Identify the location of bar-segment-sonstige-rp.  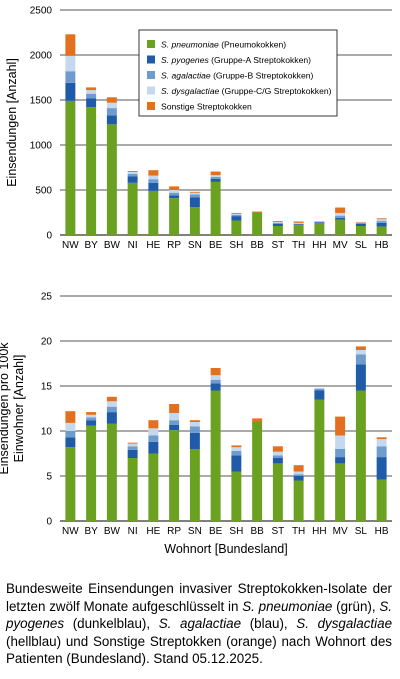
(174, 188).